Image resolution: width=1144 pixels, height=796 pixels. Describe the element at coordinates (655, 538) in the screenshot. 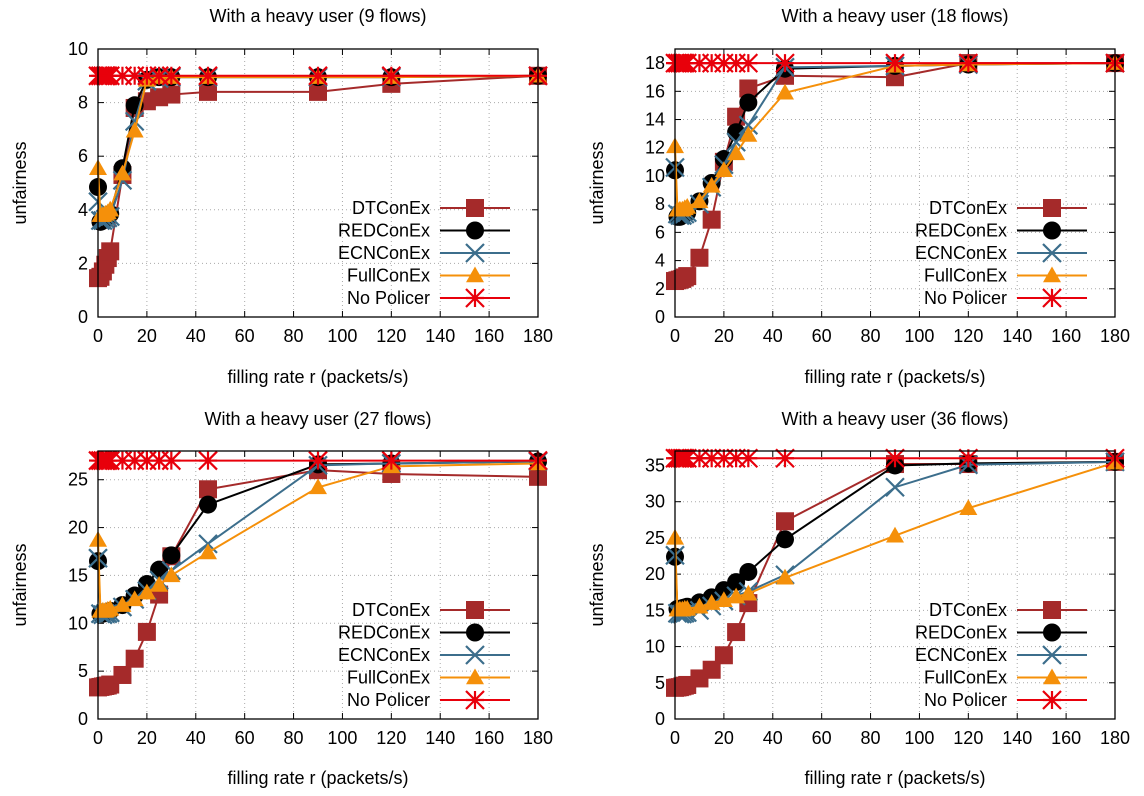

I see `y-tick-label: 25` at that location.